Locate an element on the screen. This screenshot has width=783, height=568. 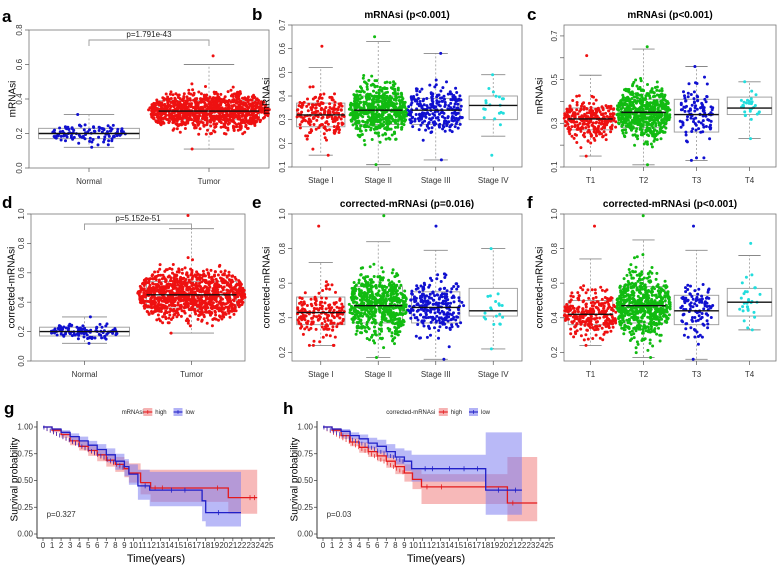
y-tick-label: 1.0 is located at coordinates (21, 214).